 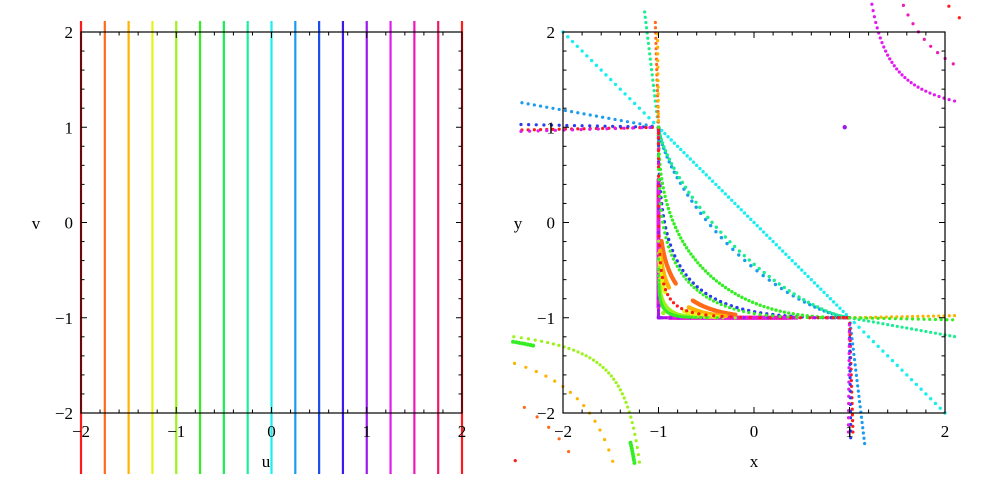 What do you see at coordinates (271, 431) in the screenshot?
I see `x-tick-label: 0` at bounding box center [271, 431].